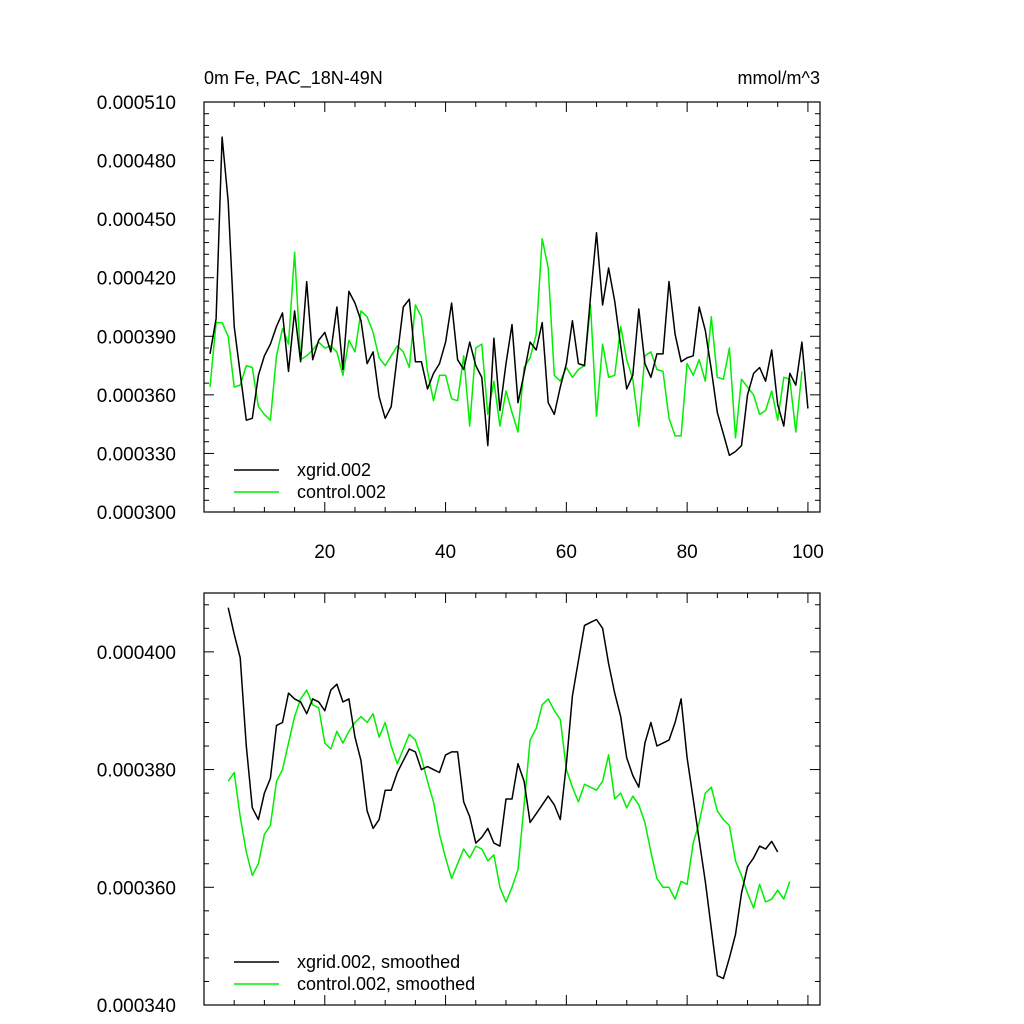  What do you see at coordinates (808, 552) in the screenshot?
I see `p0-x-tick-label: 100` at bounding box center [808, 552].